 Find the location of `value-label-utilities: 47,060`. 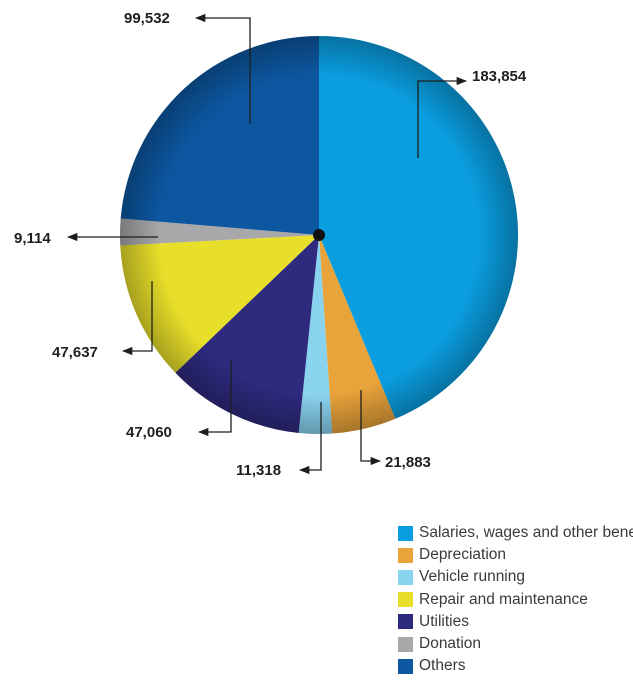

value-label-utilities: 47,060 is located at coordinates (149, 432).